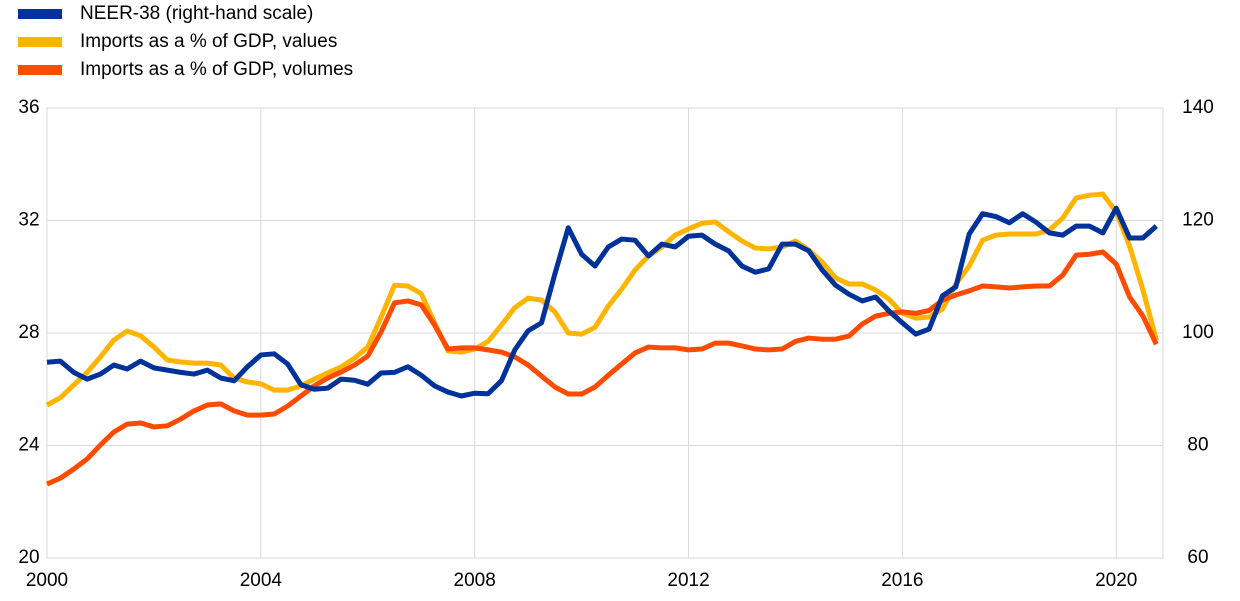 The width and height of the screenshot is (1240, 601). What do you see at coordinates (902, 580) in the screenshot?
I see `x-tick-label: 2016` at bounding box center [902, 580].